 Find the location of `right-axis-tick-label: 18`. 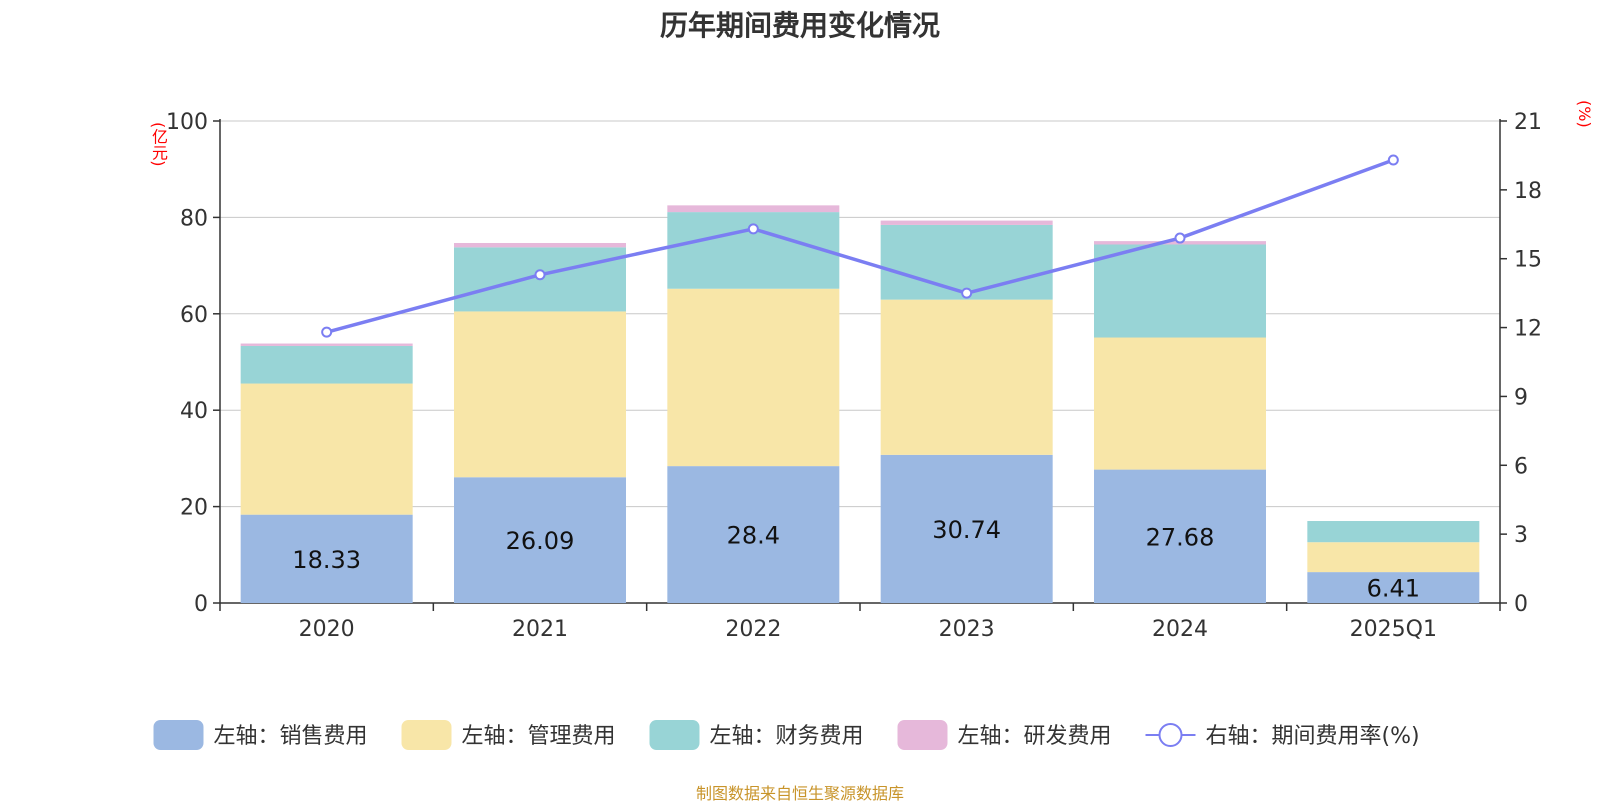

right-axis-tick-label: 18 is located at coordinates (1528, 191).